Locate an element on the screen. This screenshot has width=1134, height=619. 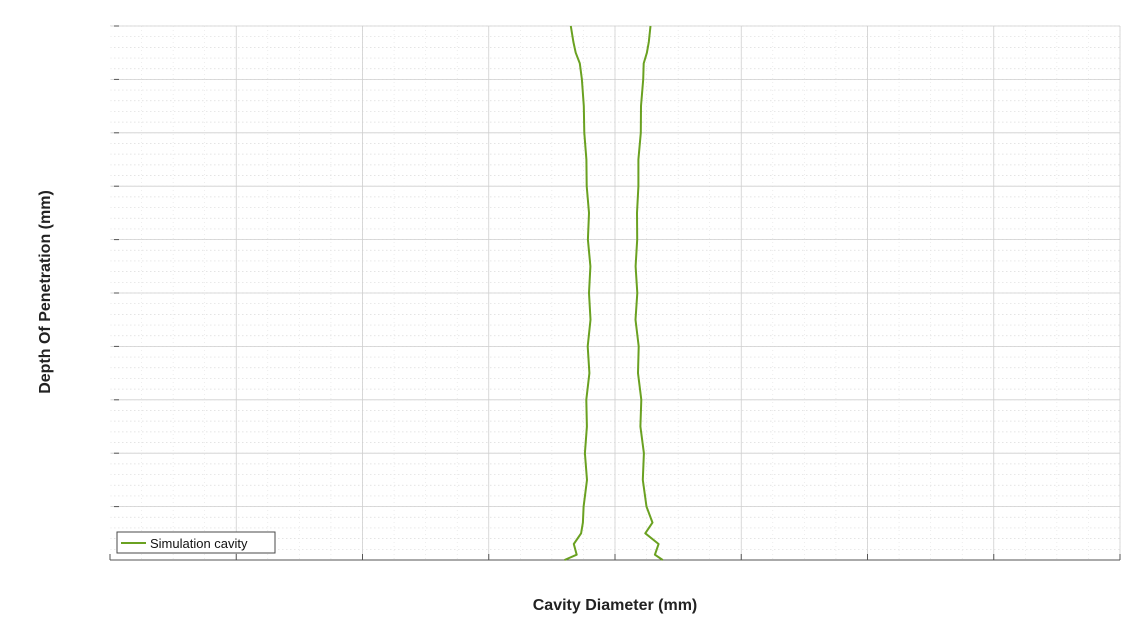
series-layer is located at coordinates (614, 293).